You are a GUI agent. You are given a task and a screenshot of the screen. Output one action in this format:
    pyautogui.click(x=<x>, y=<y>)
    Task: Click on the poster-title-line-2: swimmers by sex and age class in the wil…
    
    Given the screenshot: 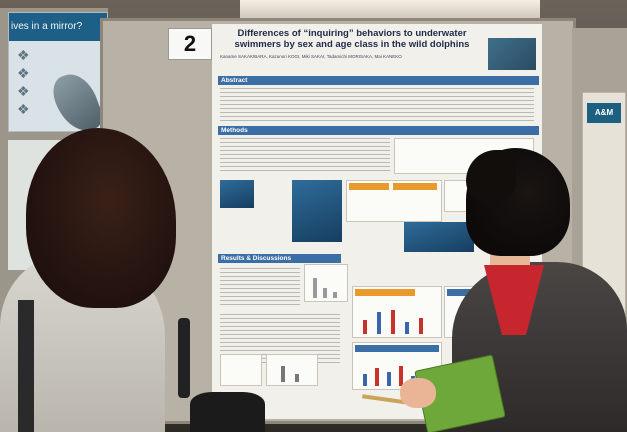 What is the action you would take?
    pyautogui.click(x=352, y=44)
    